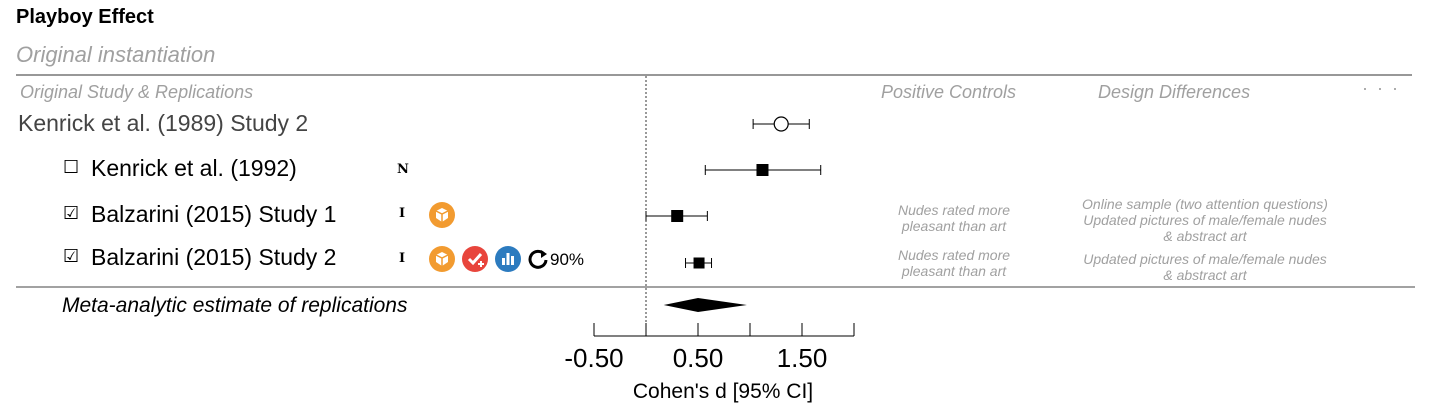 Image resolution: width=1445 pixels, height=414 pixels. I want to click on replication-label: Kenrick et al. (1992), so click(194, 168).